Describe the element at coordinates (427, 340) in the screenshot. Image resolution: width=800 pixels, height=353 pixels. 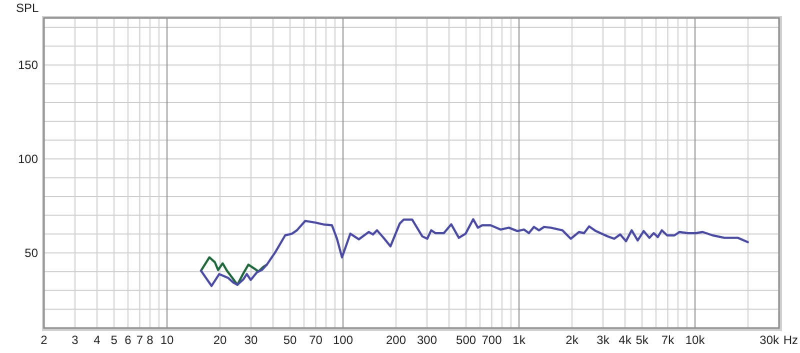
I see `x-tick-label: 300` at that location.